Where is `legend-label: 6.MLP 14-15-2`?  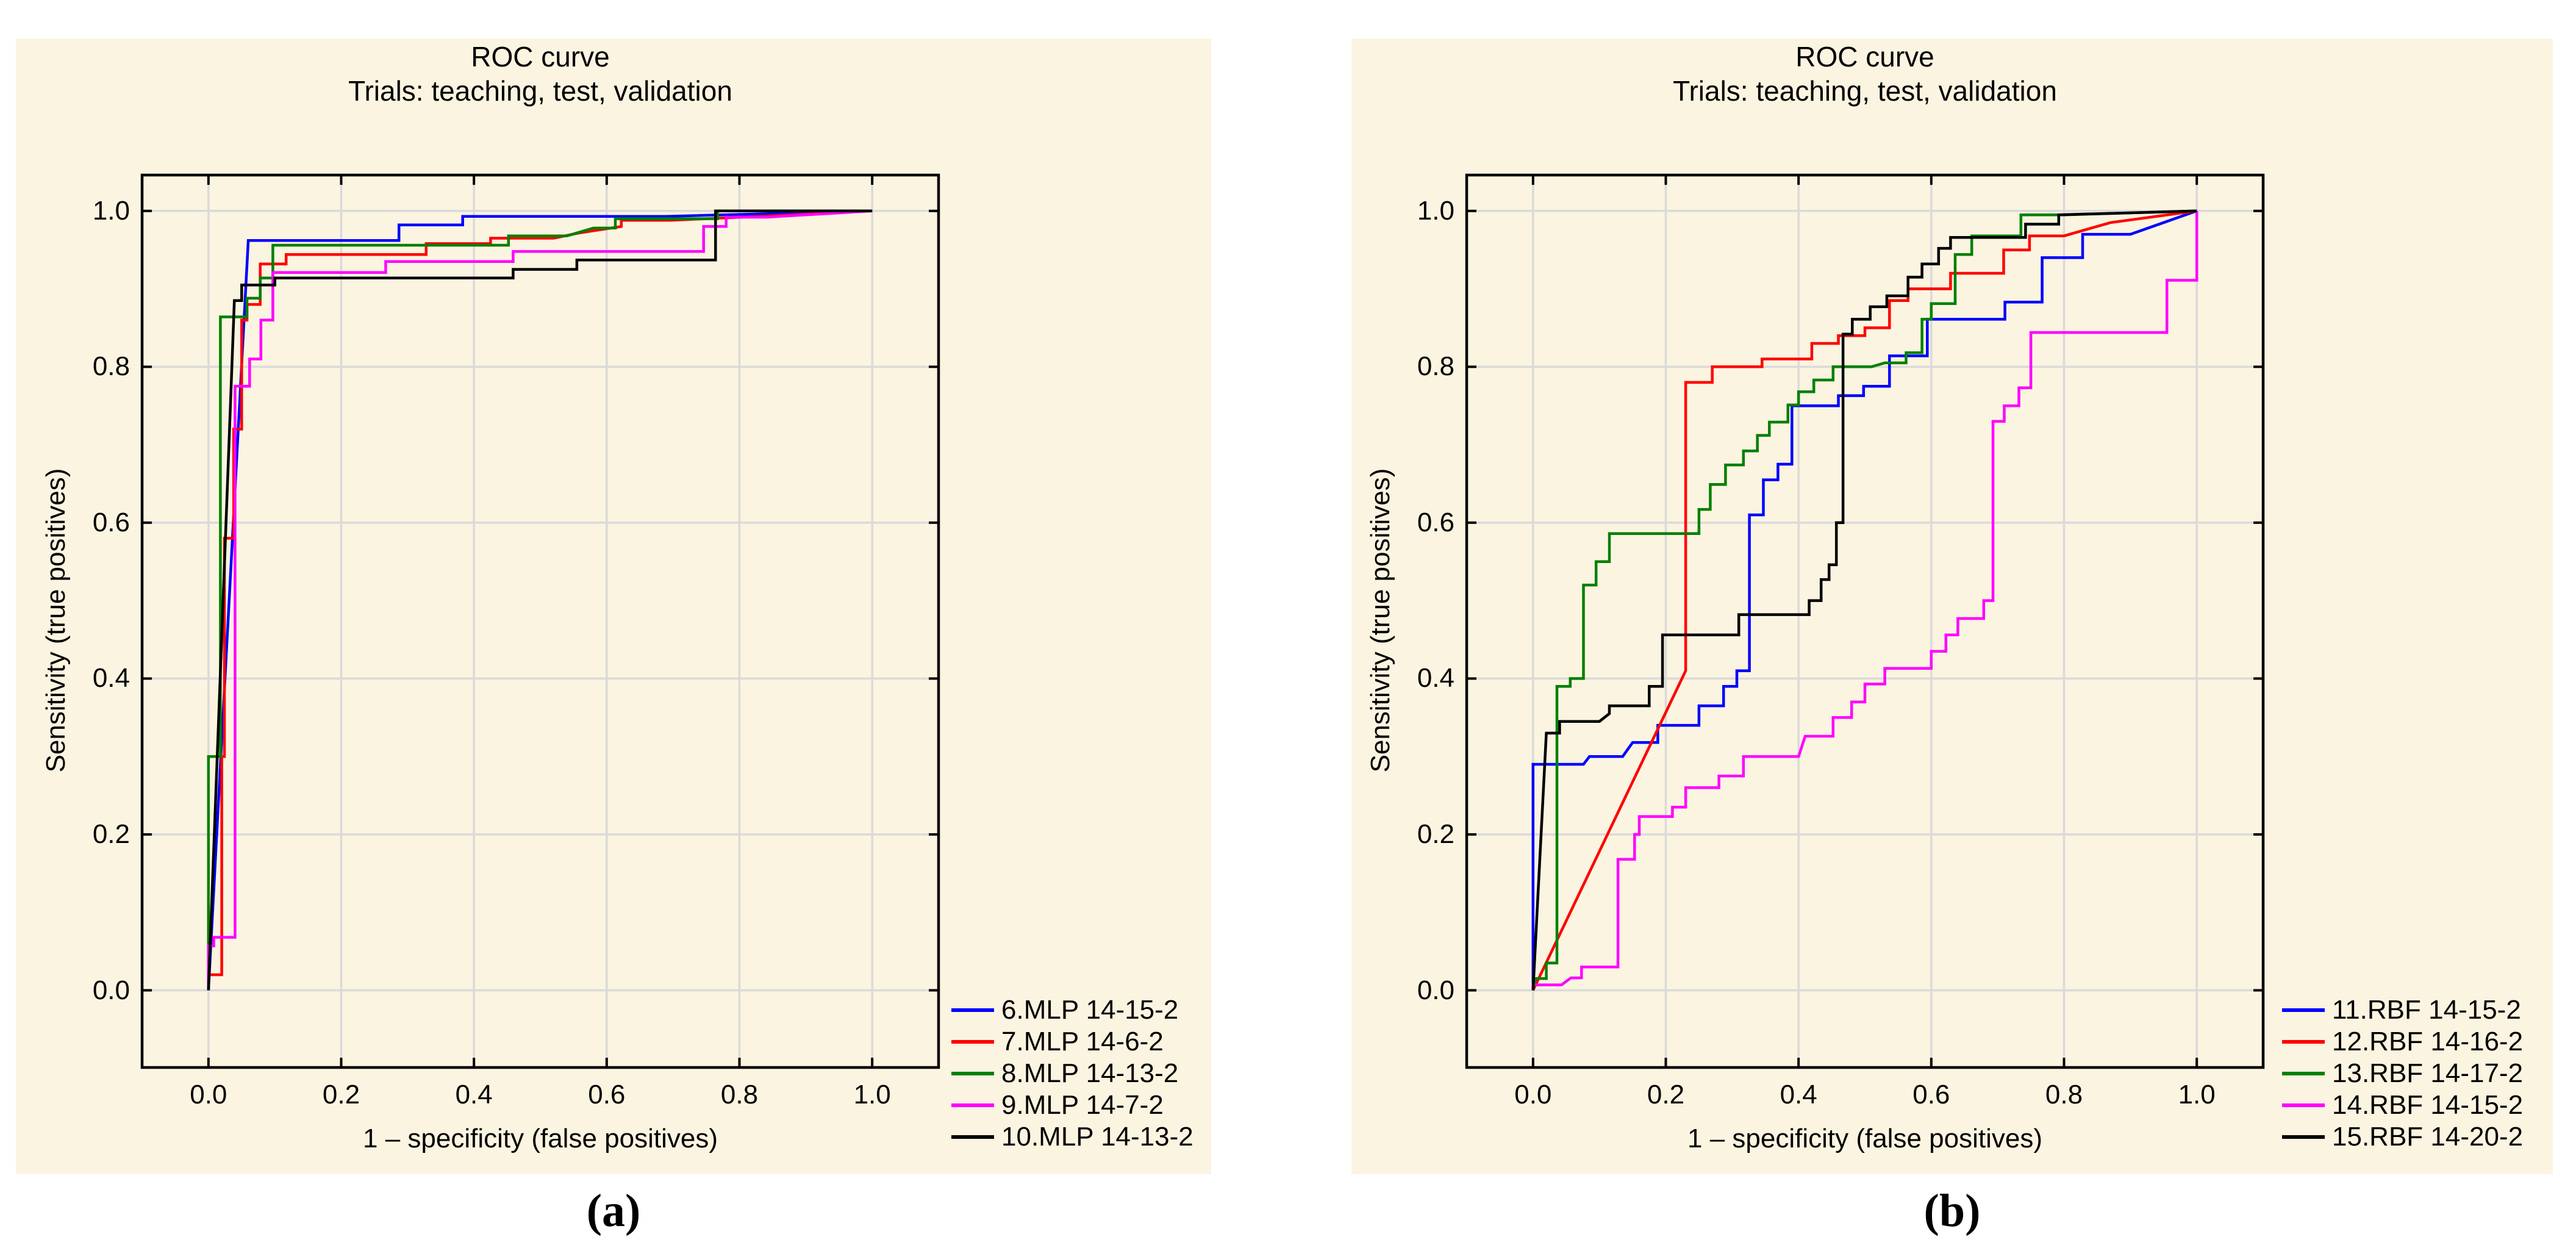 legend-label: 6.MLP 14-15-2 is located at coordinates (1090, 1010).